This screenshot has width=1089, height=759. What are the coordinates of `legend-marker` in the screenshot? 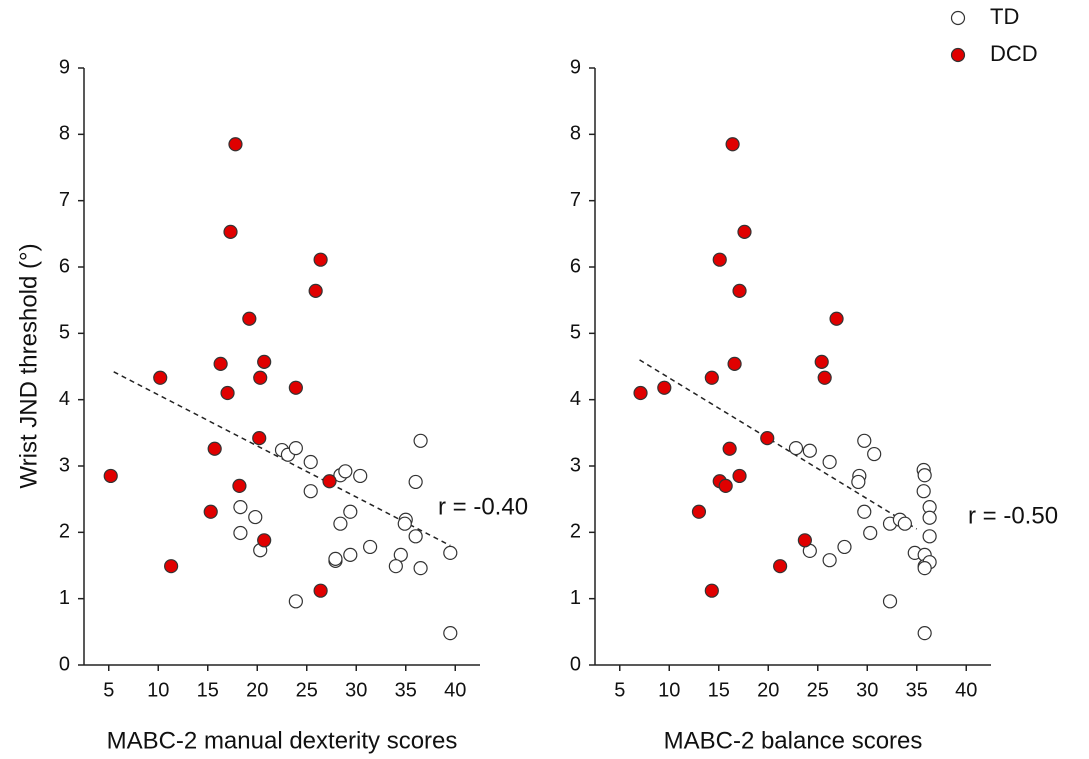 It's located at (958, 18).